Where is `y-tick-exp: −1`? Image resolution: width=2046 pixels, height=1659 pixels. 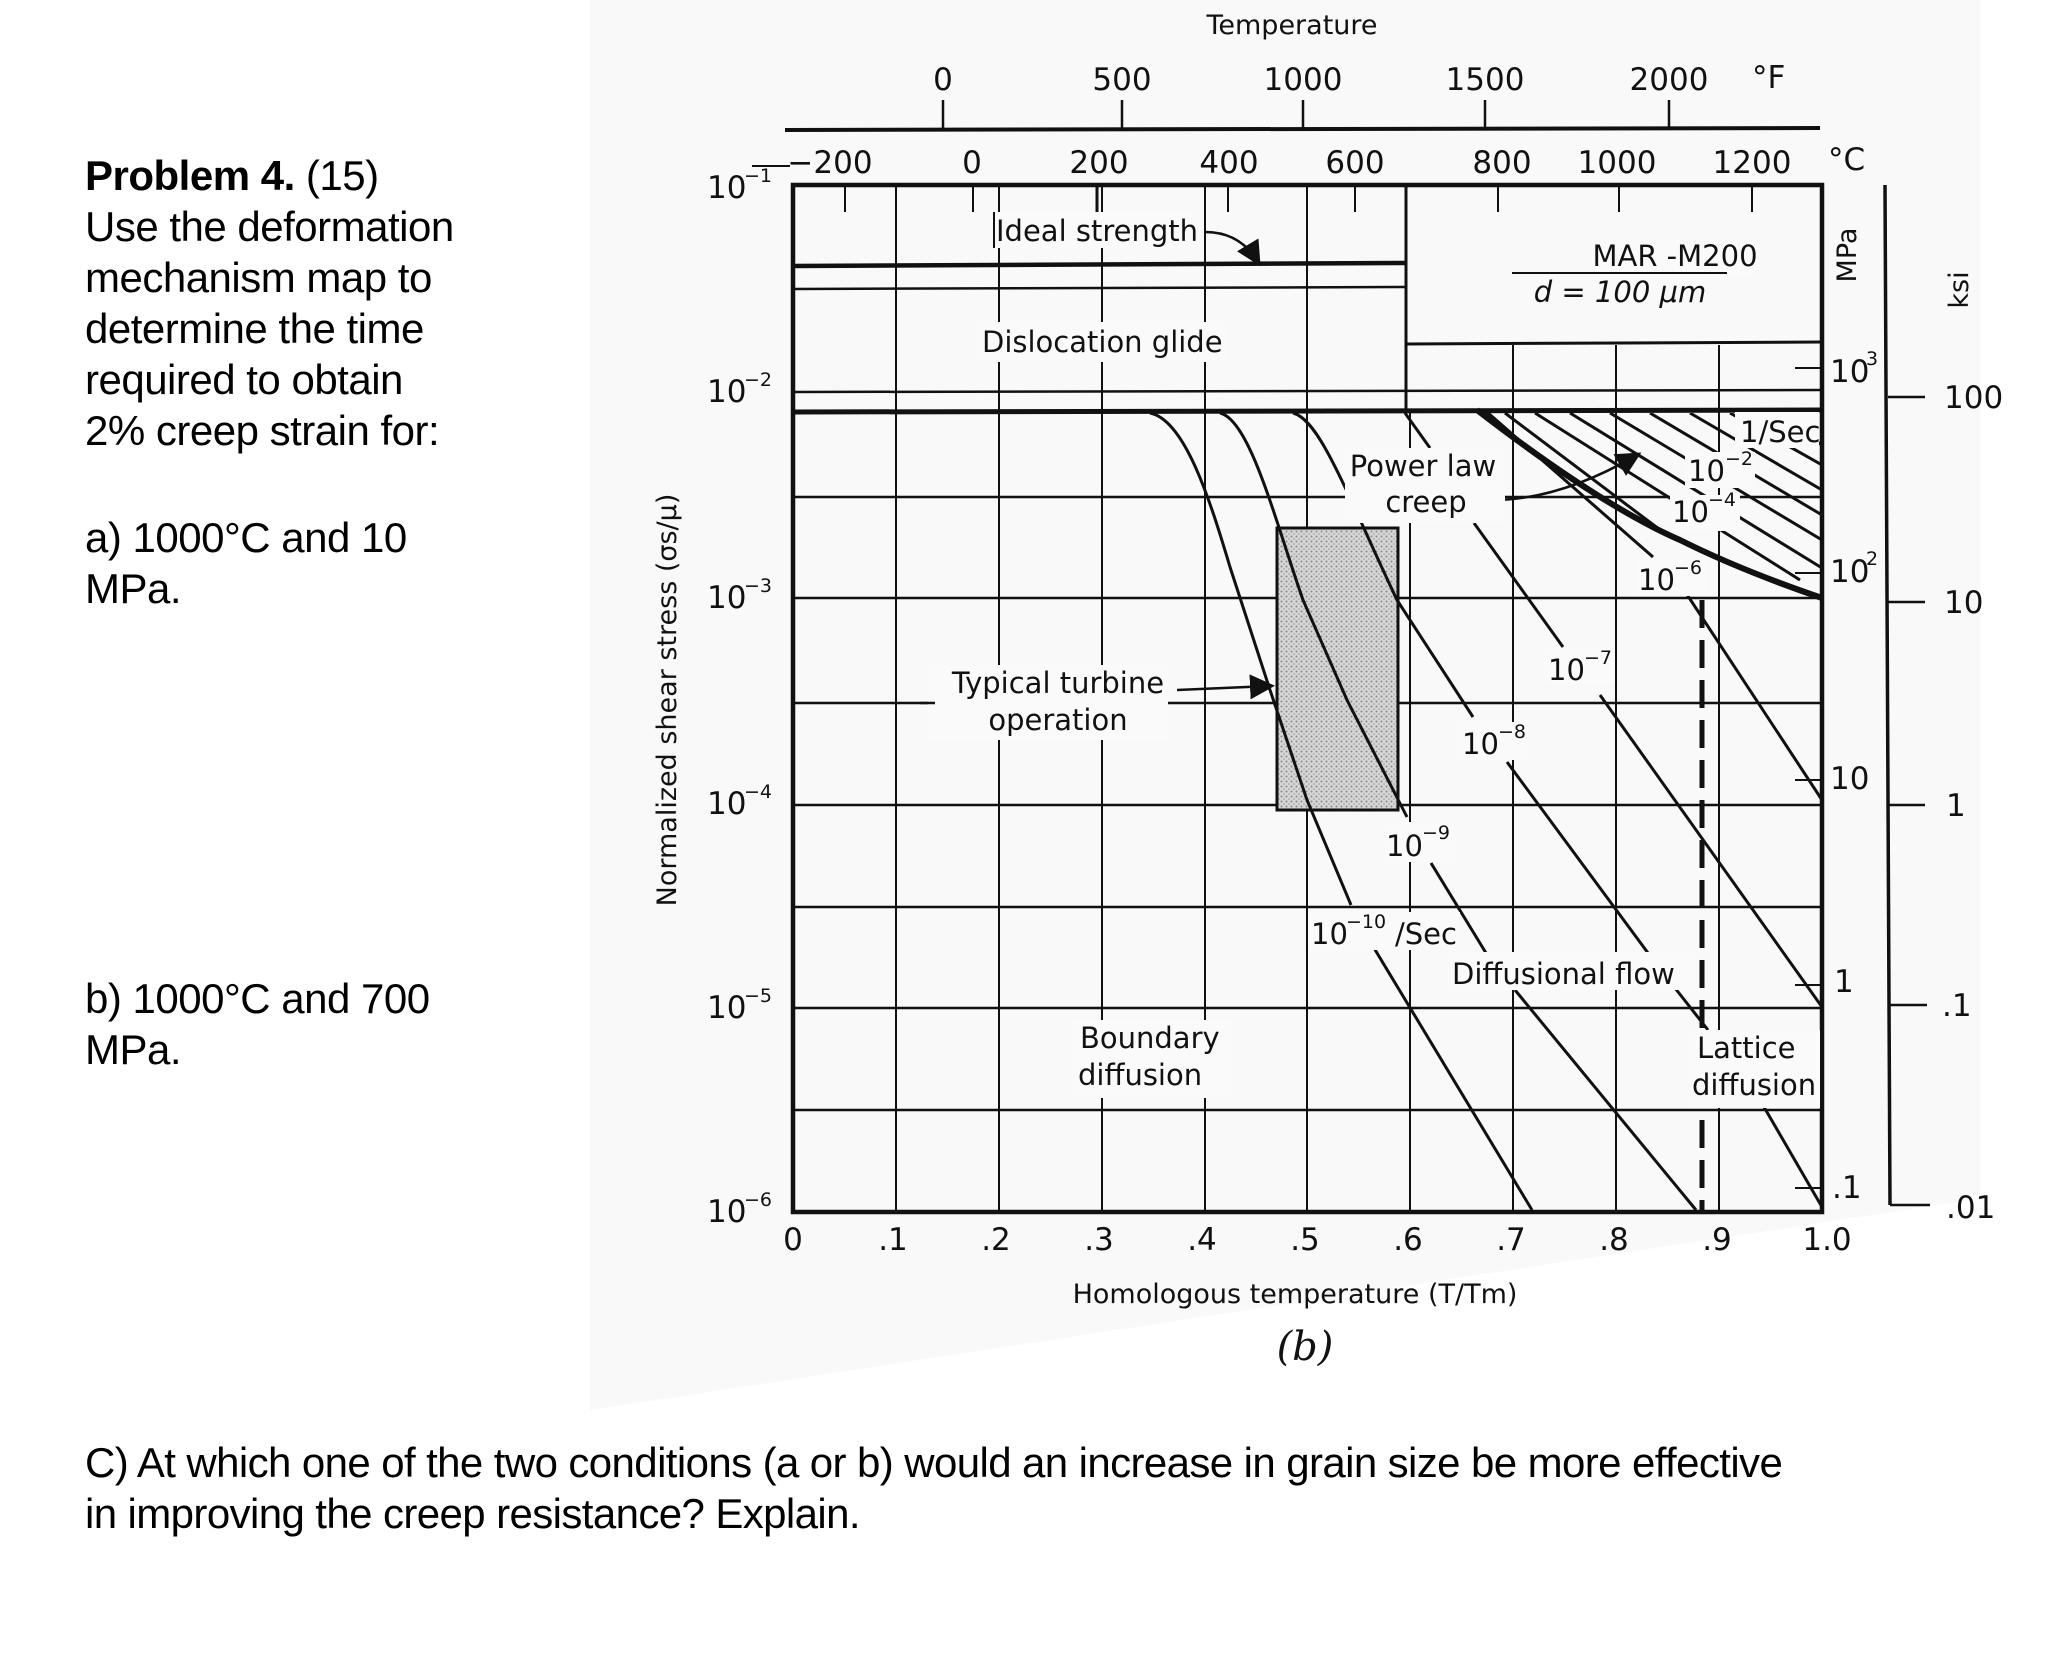 y-tick-exp: −1 is located at coordinates (758, 176).